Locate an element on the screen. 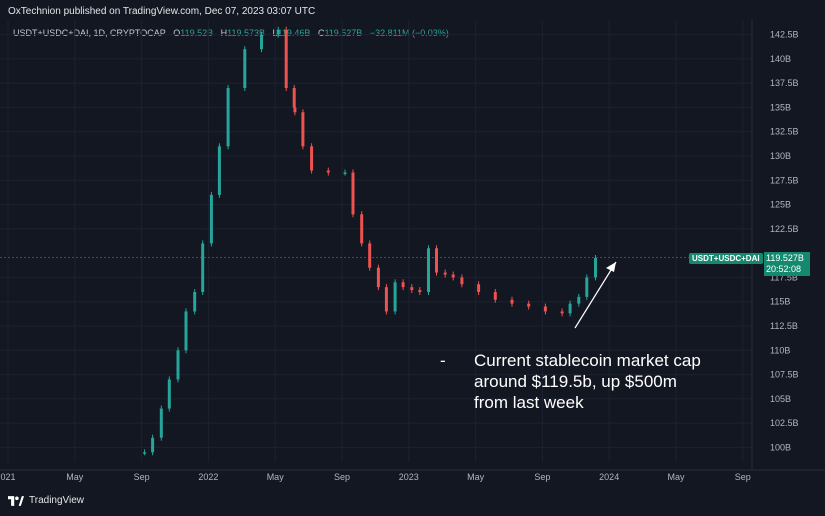  y-tick-label: 142.5B is located at coordinates (784, 35).